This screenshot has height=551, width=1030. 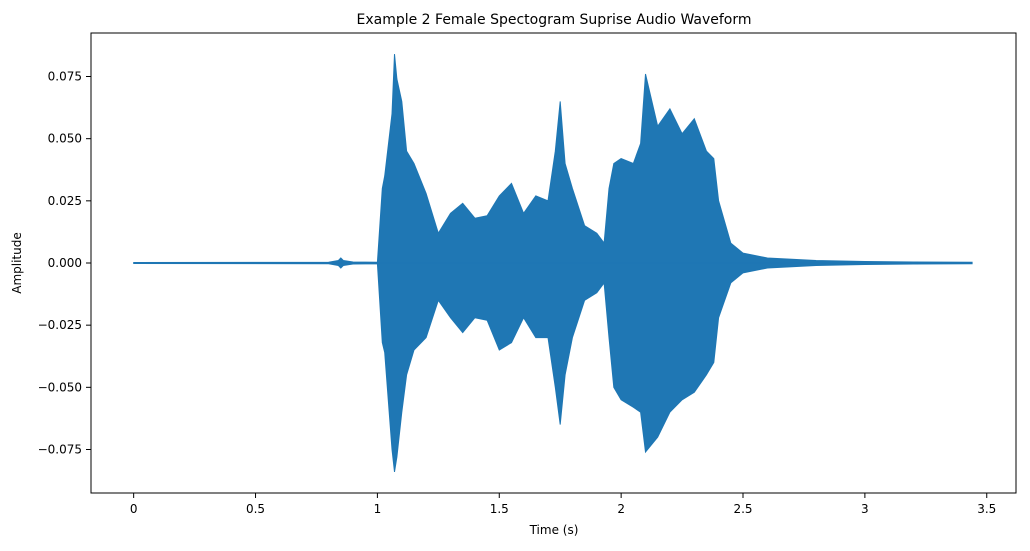 I want to click on y-tick-label: 0.025, so click(x=65, y=201).